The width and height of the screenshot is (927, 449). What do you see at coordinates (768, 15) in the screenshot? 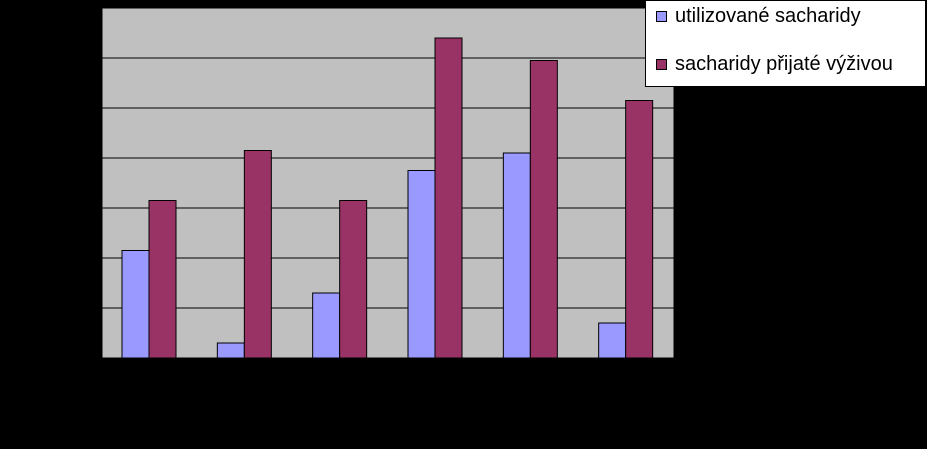
I see `legend-label-utilized: utilizované sacharidy` at bounding box center [768, 15].